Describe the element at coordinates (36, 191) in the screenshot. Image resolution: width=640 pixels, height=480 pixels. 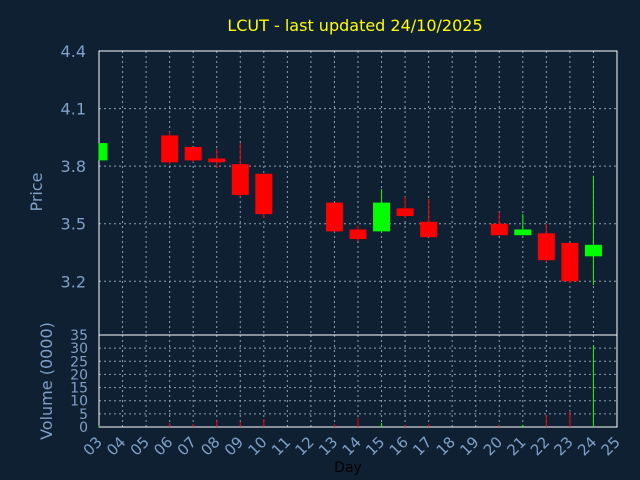
I see `price-axis-label: Price` at that location.